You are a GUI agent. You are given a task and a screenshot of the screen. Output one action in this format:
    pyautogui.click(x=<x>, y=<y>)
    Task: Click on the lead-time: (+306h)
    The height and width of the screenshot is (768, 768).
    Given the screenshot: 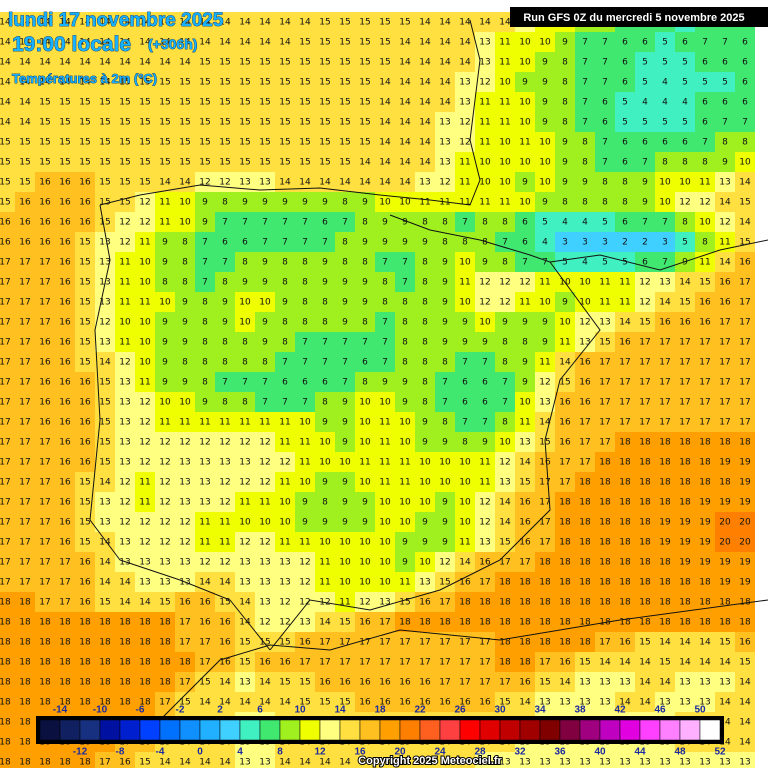 What is the action you would take?
    pyautogui.click(x=172, y=44)
    